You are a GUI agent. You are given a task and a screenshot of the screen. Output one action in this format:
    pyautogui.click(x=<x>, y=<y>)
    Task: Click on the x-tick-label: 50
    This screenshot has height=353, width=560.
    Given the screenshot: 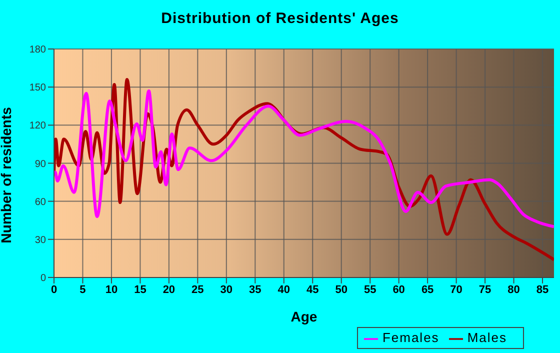 What is the action you would take?
    pyautogui.click(x=341, y=290)
    